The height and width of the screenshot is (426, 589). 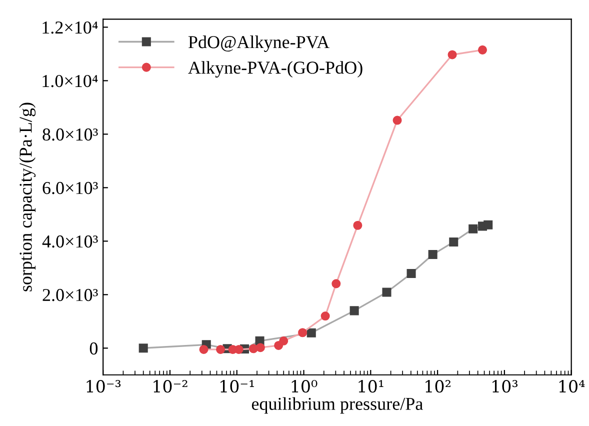 I want to click on y-tick-label: 6.0×10³, so click(x=70, y=188).